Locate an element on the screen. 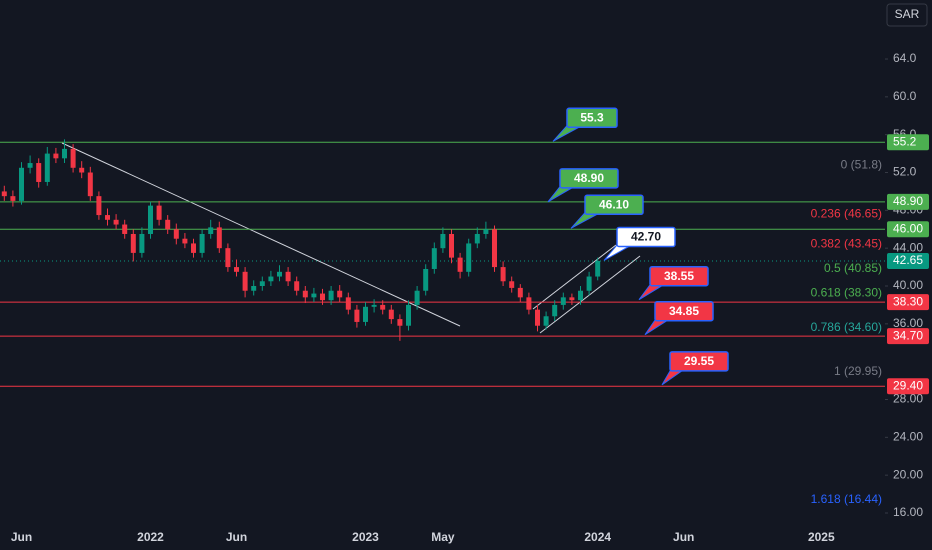 This screenshot has height=550, width=932. price-box-label: 34.70 is located at coordinates (908, 335).